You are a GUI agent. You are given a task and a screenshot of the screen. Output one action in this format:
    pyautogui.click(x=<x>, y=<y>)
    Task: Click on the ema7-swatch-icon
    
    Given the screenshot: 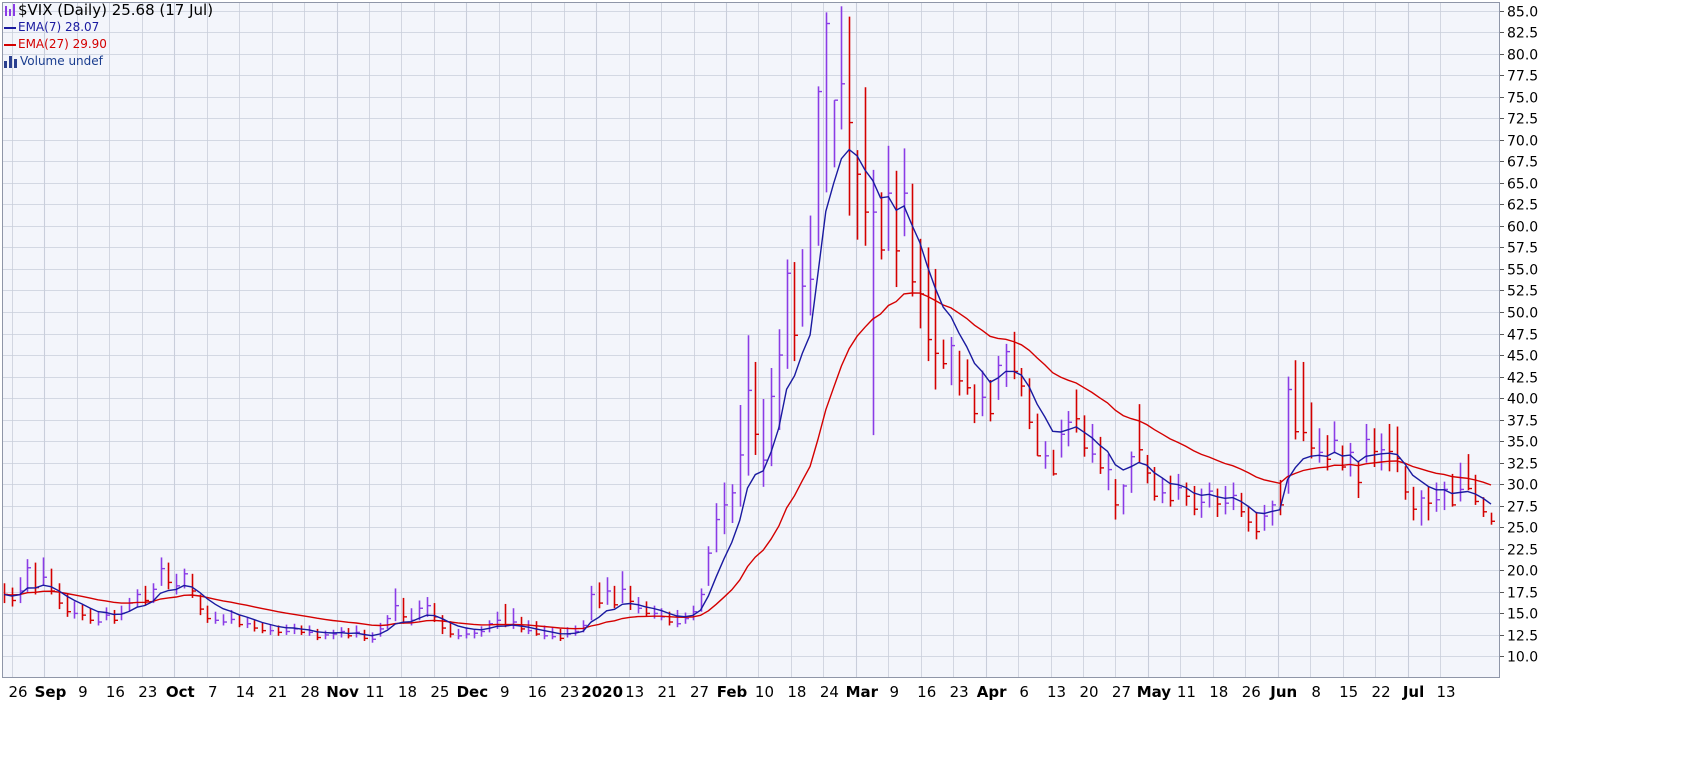 What is the action you would take?
    pyautogui.click(x=10, y=27)
    